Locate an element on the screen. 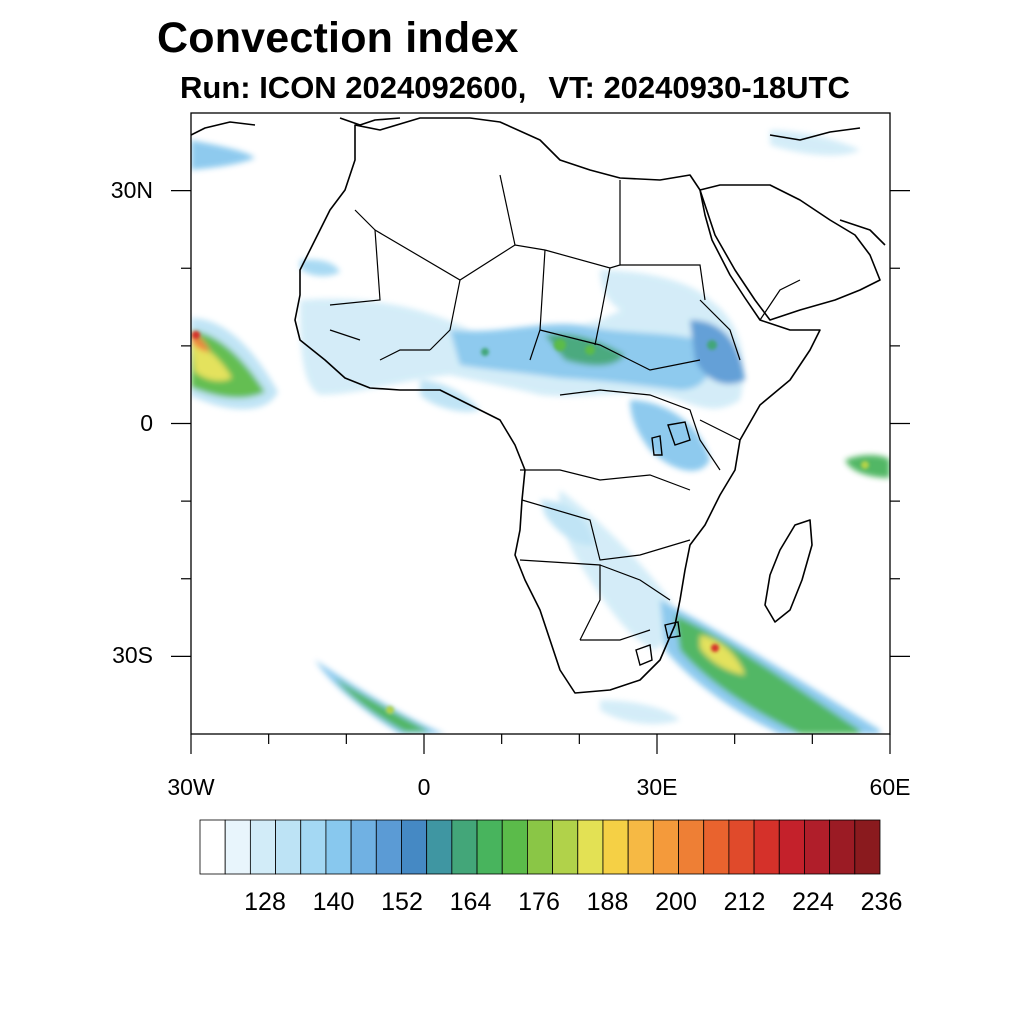 This screenshot has height=1024, width=1024. plot-subtitle: Run: ICON 2024092600, VT: 20240930-18UTC is located at coordinates (515, 88).